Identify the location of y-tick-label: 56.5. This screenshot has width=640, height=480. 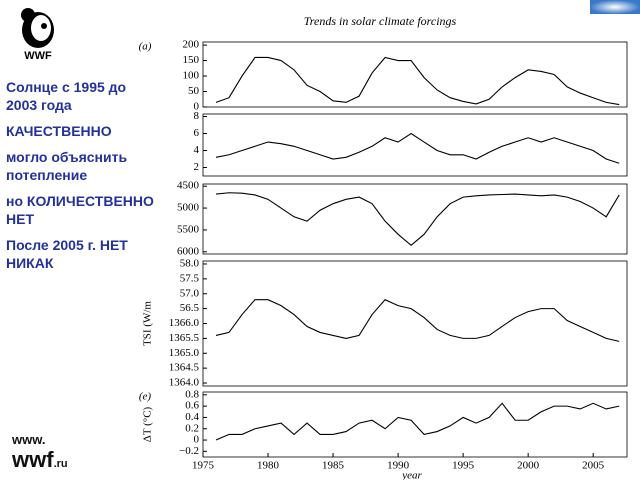
(190, 308).